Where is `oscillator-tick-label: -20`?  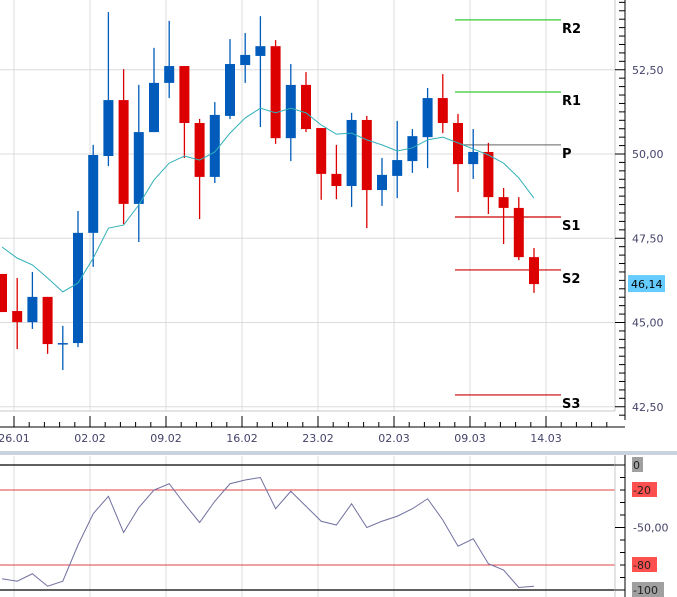
oscillator-tick-label: -20 is located at coordinates (642, 490).